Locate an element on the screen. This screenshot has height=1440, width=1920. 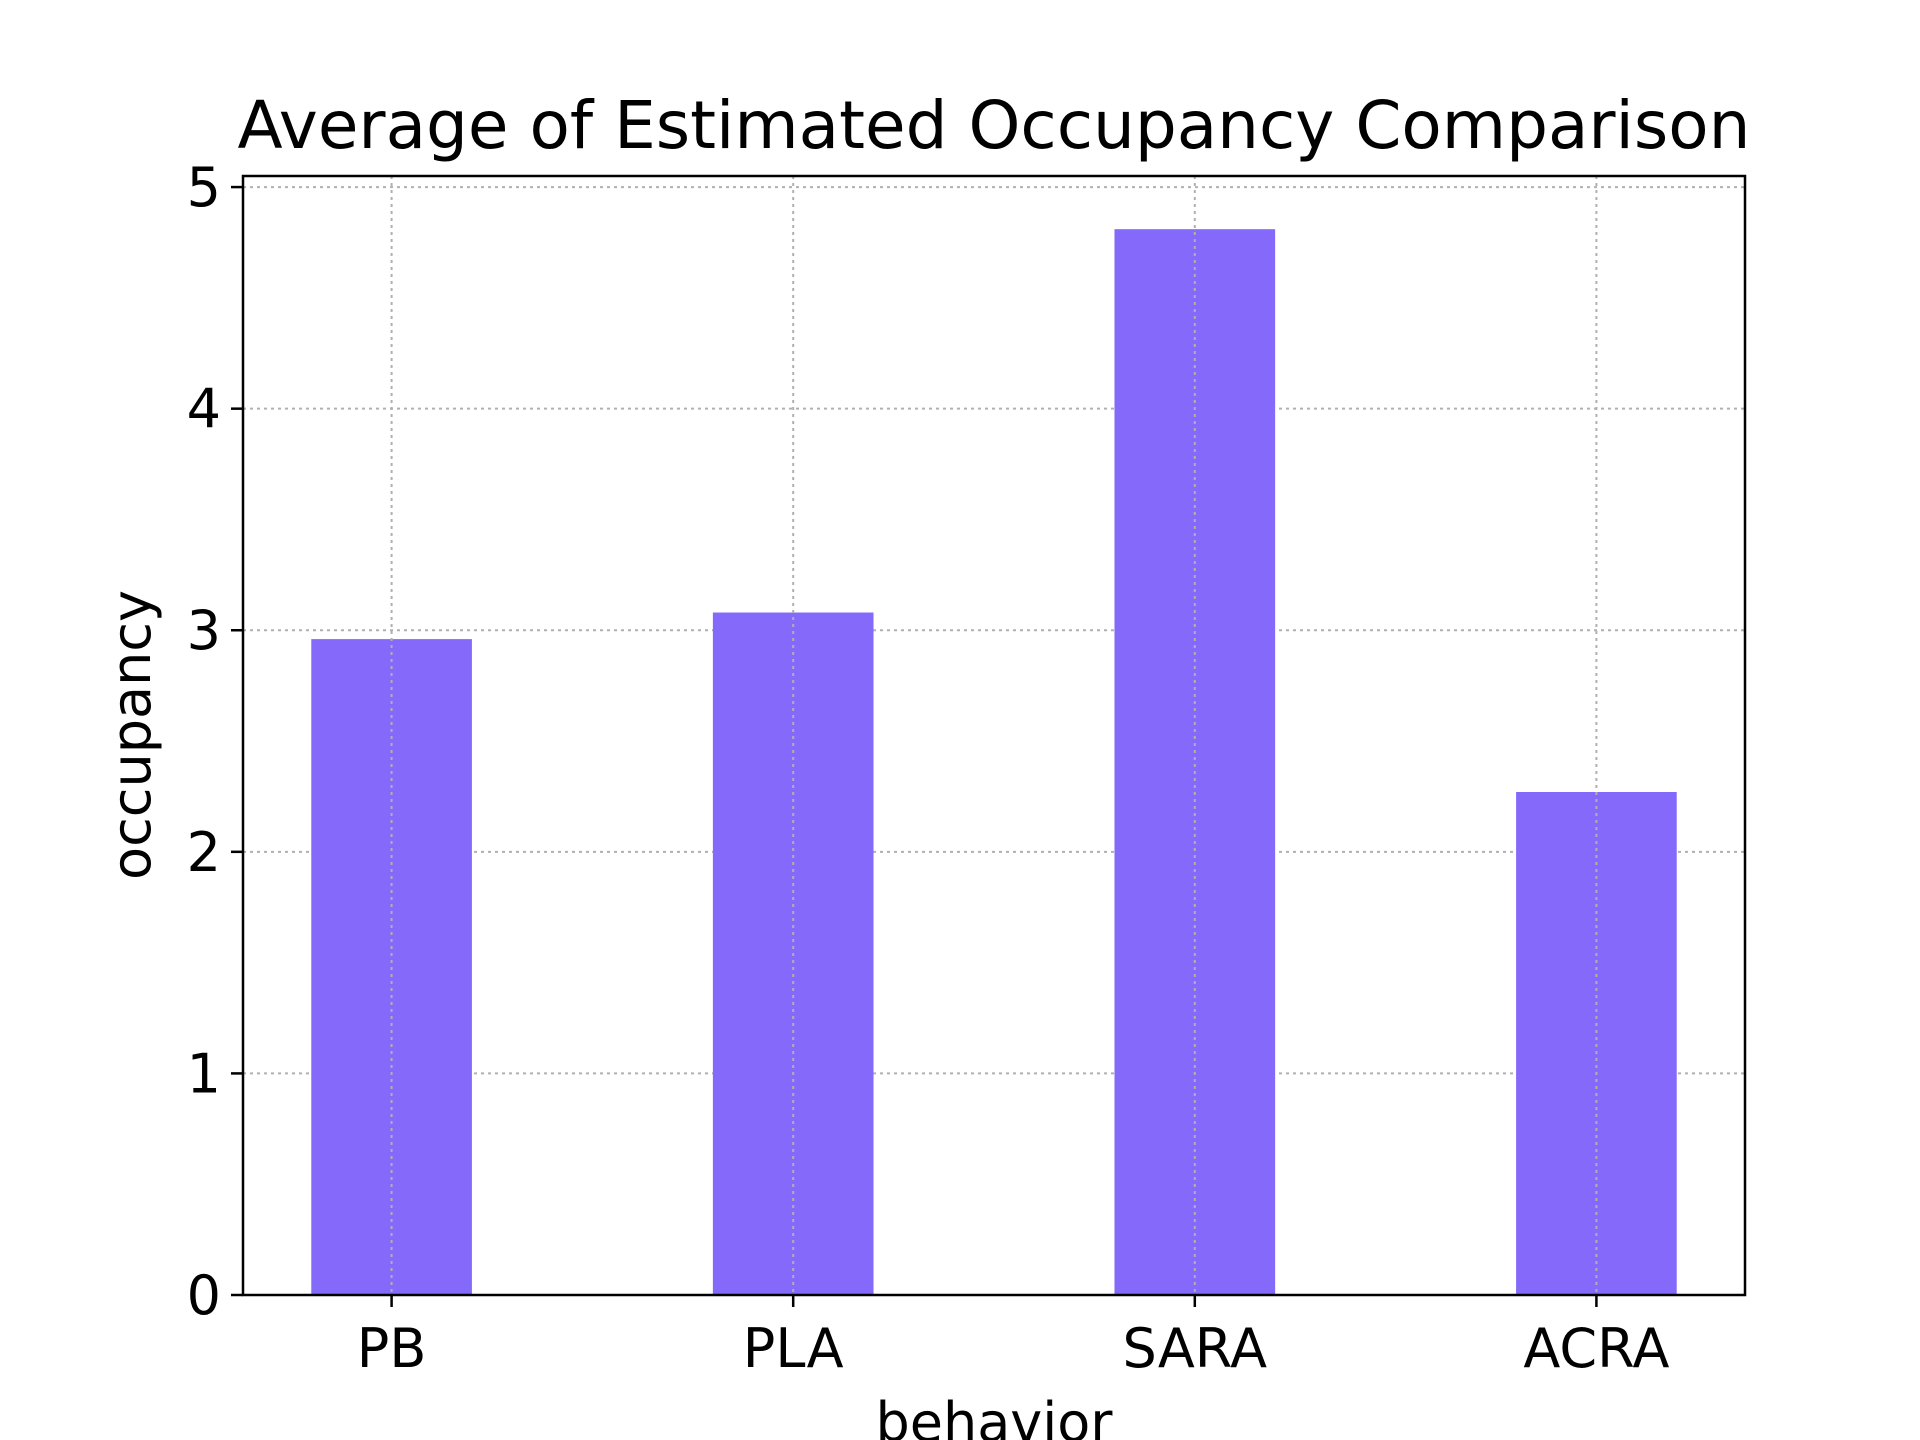
bar-acra is located at coordinates (1596, 1043).